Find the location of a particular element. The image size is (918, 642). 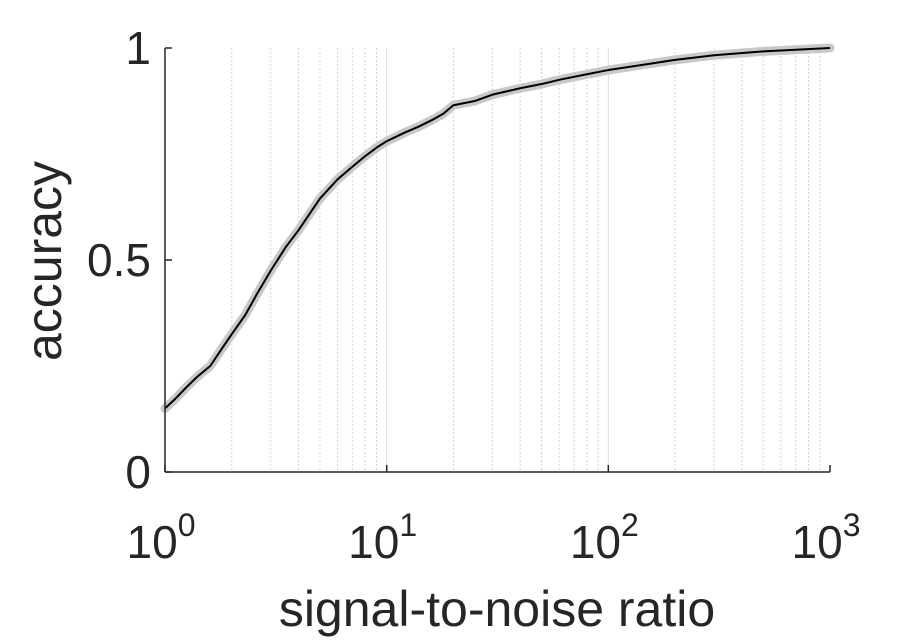

x-tick-label: 10³ is located at coordinates (826, 537).